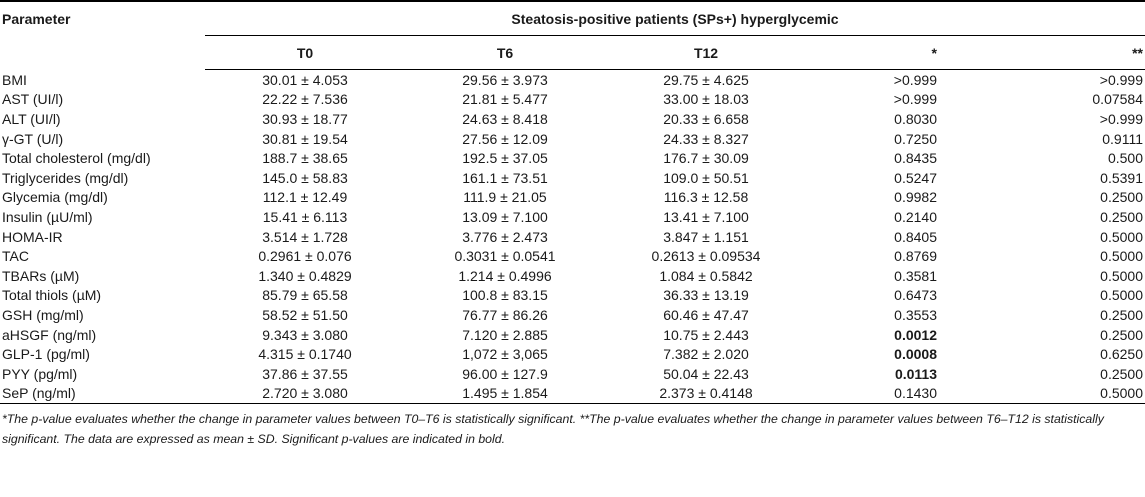  What do you see at coordinates (305, 177) in the screenshot?
I see `row-t0-value: 145.0 ± 58.83` at bounding box center [305, 177].